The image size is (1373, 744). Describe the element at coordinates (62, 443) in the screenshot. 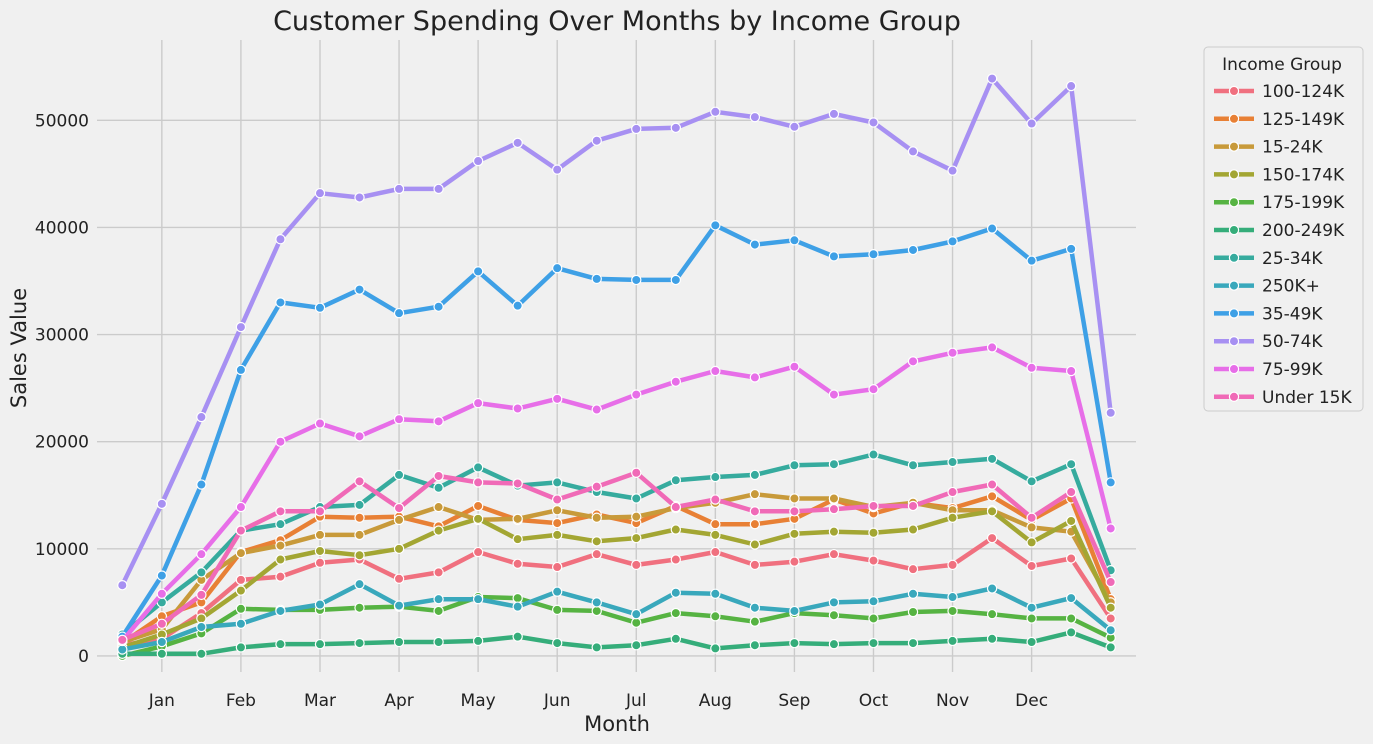

I see `y-tick-label: 20000` at that location.